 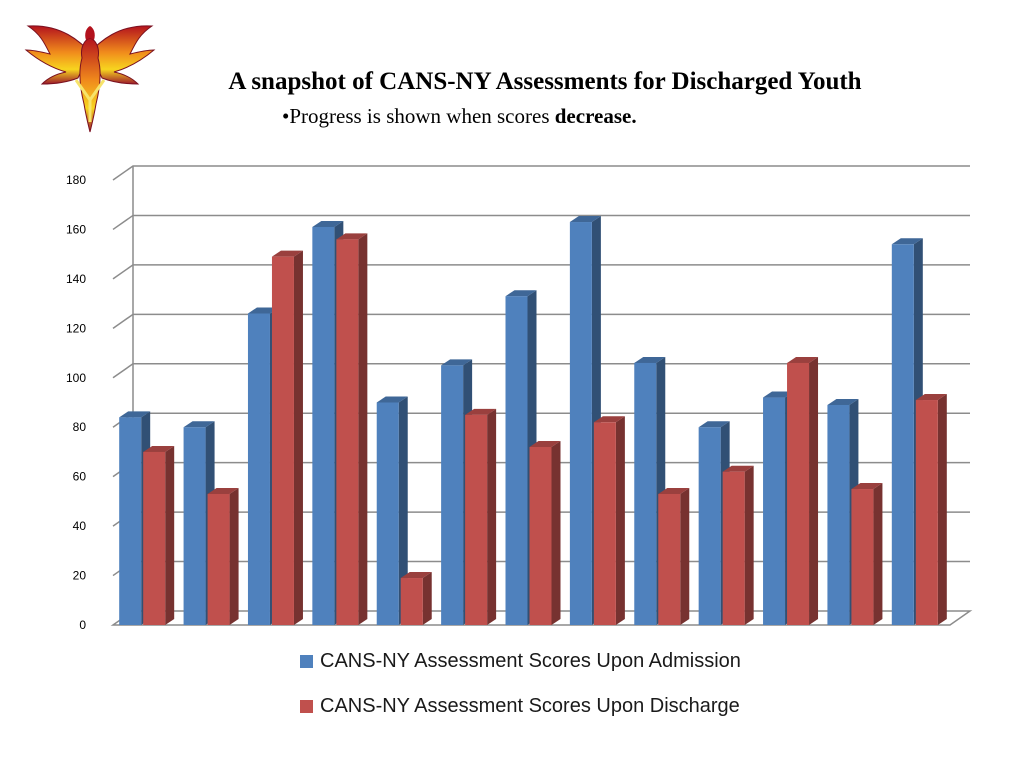 I want to click on y-tick-label: 20, so click(x=80, y=576).